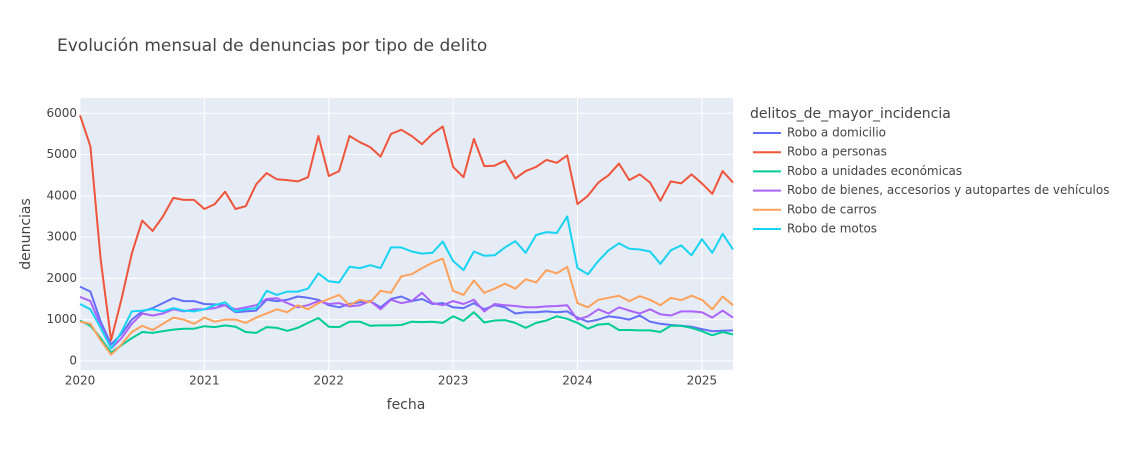 The image size is (1126, 450). I want to click on x-tick-label: 2025, so click(702, 381).